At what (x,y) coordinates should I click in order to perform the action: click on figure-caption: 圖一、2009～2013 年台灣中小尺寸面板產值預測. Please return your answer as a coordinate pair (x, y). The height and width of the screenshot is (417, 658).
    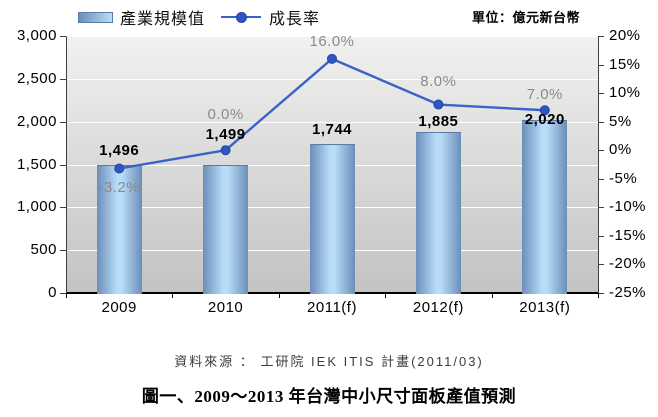
    Looking at the image, I should click on (329, 396).